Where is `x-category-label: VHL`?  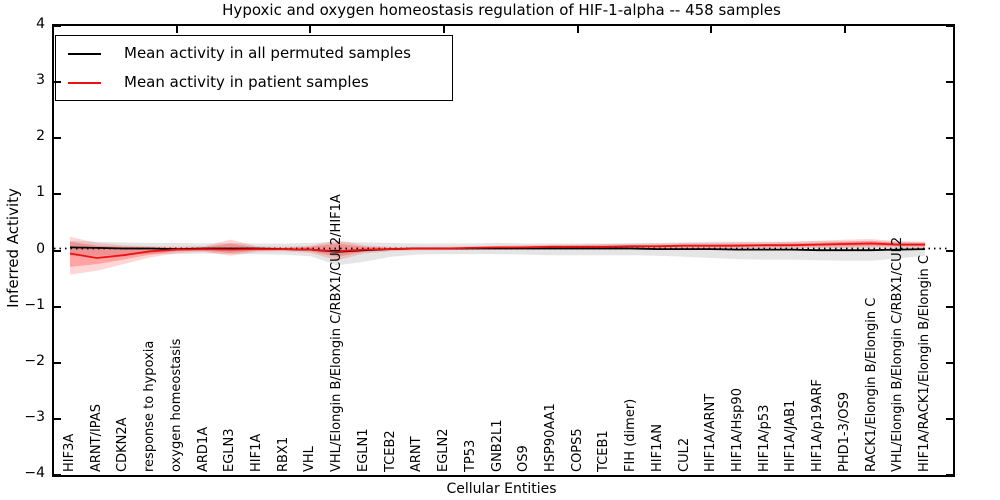 x-category-label: VHL is located at coordinates (310, 459).